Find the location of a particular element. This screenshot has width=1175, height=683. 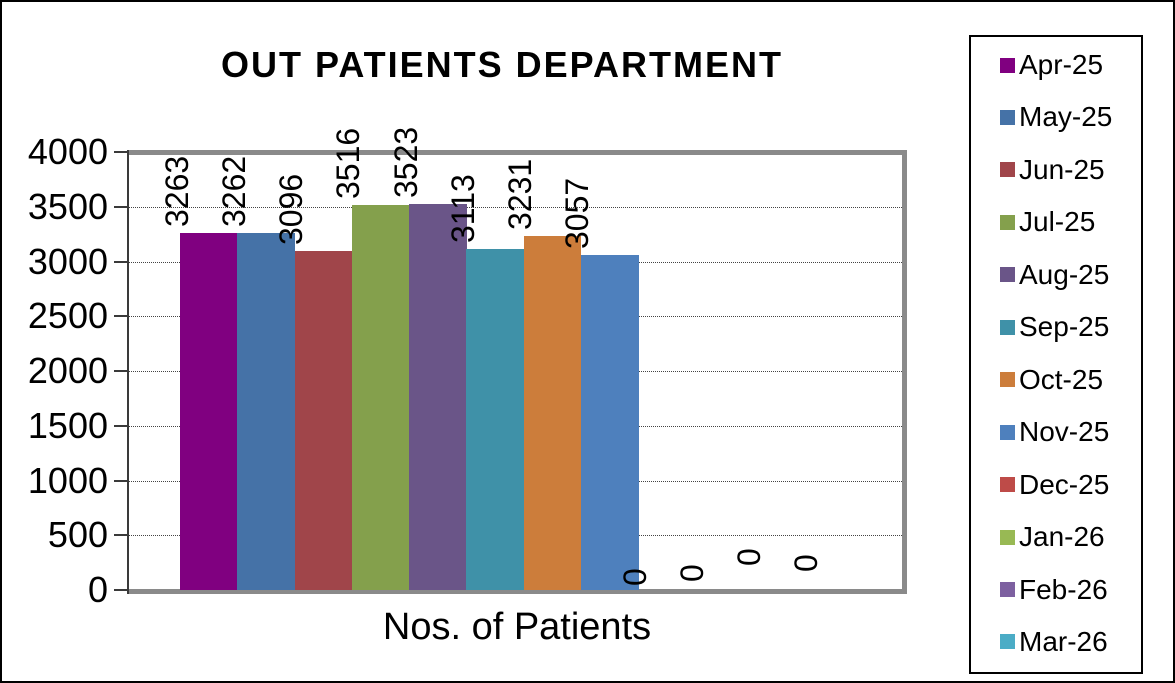

legend-label-apr-25: Apr-25 is located at coordinates (1061, 64).